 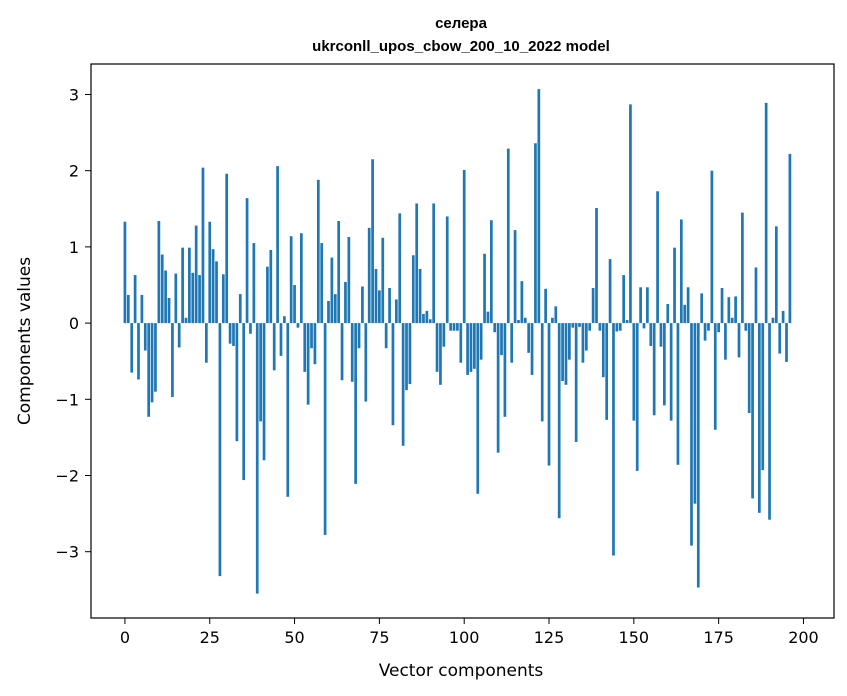 I want to click on x-tick-label: 75, so click(x=379, y=637).